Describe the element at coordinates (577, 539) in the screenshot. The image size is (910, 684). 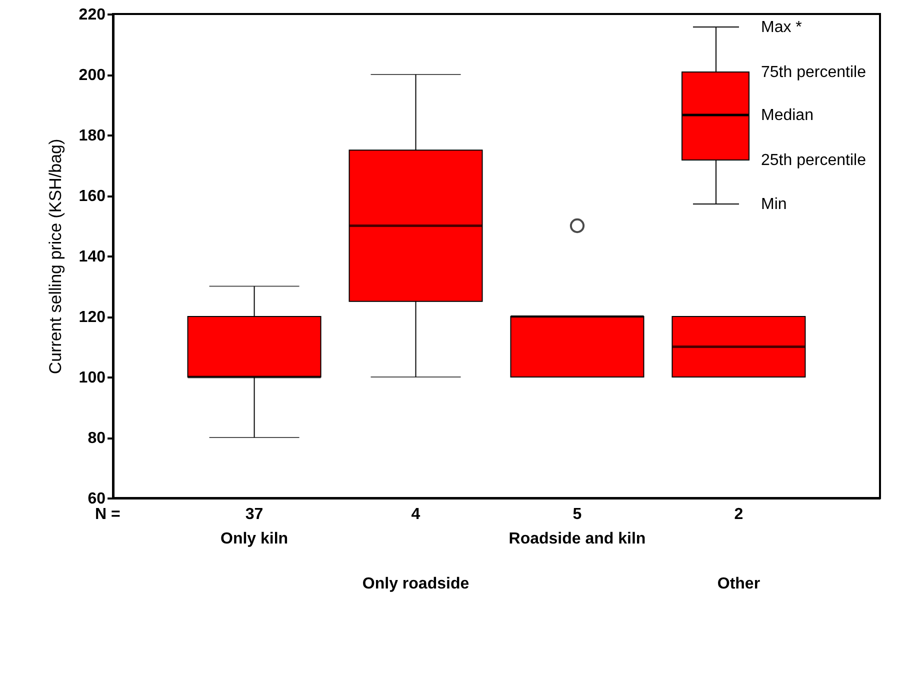
I see `x-tick-label: Roadside and kiln` at that location.